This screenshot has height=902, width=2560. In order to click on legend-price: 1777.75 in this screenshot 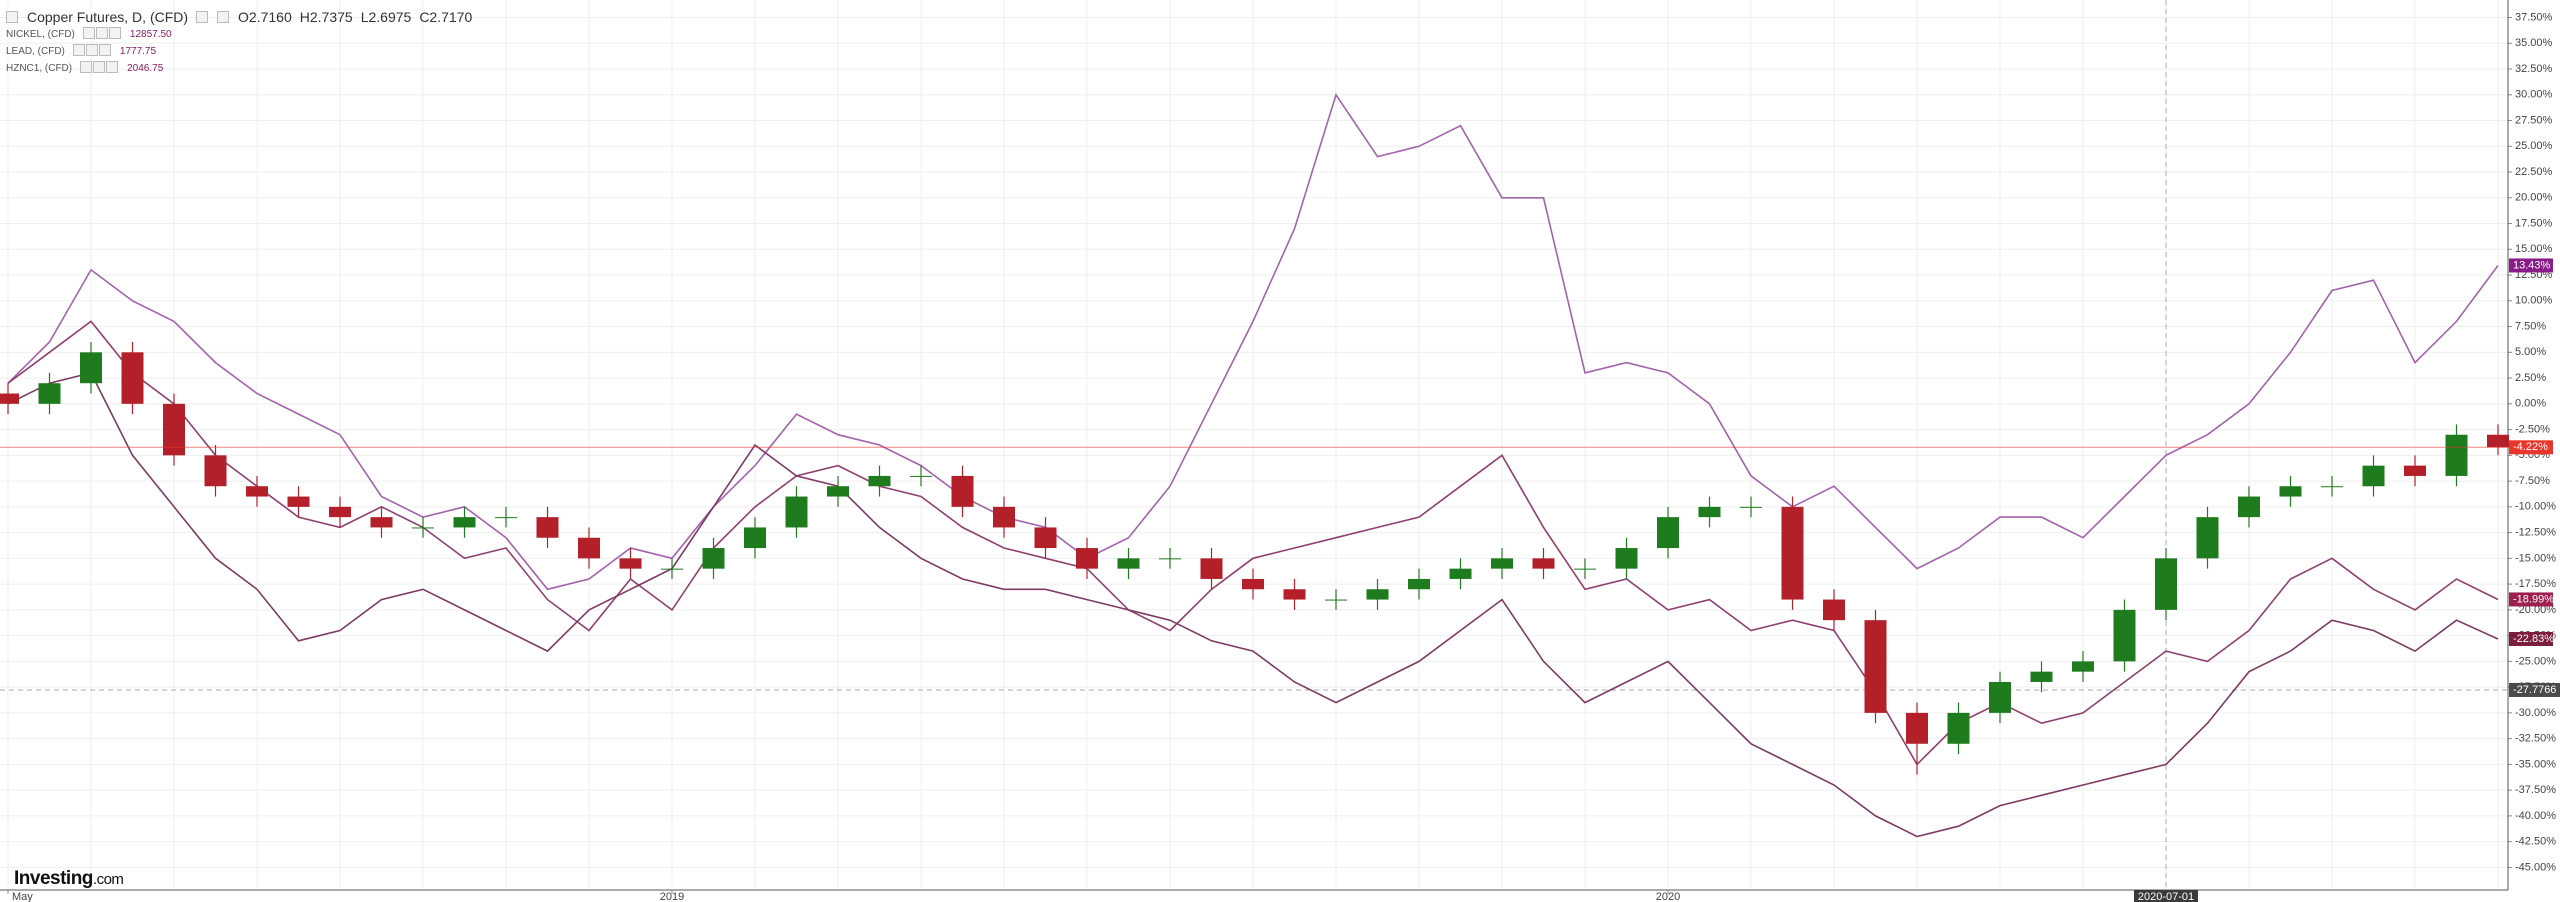, I will do `click(138, 51)`.